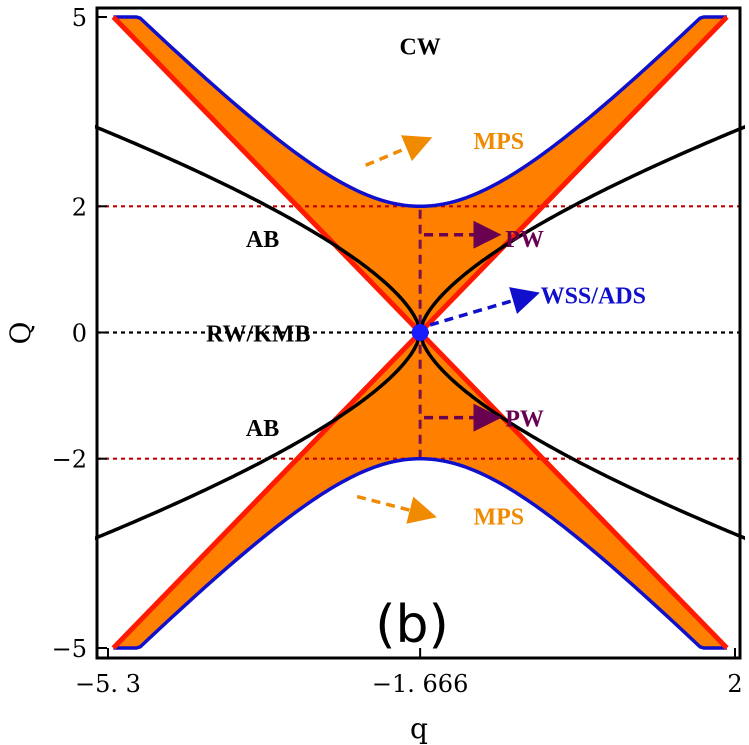 The image size is (749, 745). Describe the element at coordinates (108, 684) in the screenshot. I see `x-tick-label-1: −5. 3` at that location.